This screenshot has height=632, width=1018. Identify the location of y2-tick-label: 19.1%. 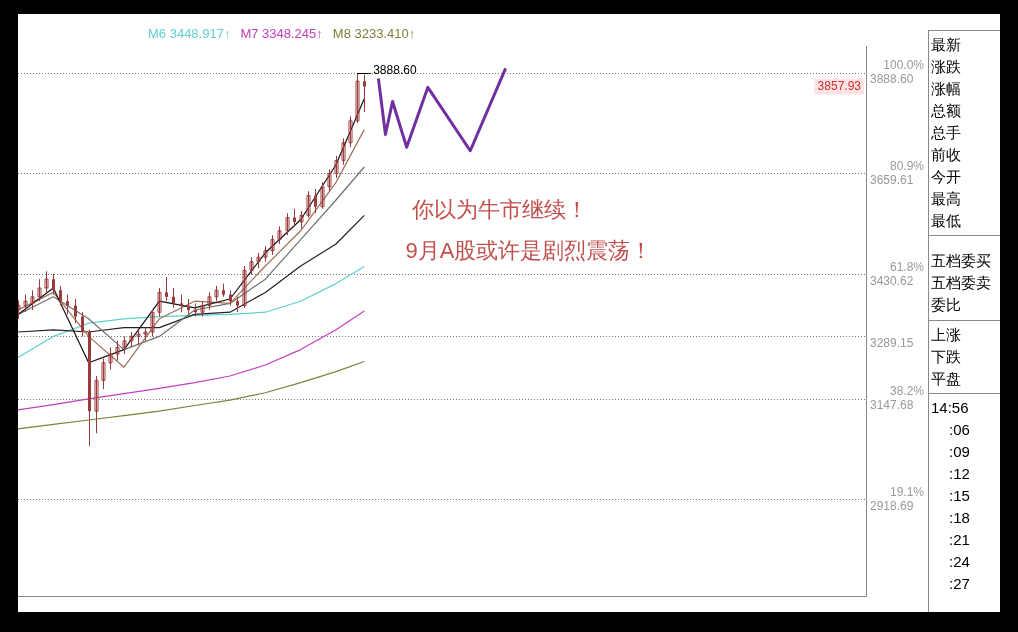
(907, 492).